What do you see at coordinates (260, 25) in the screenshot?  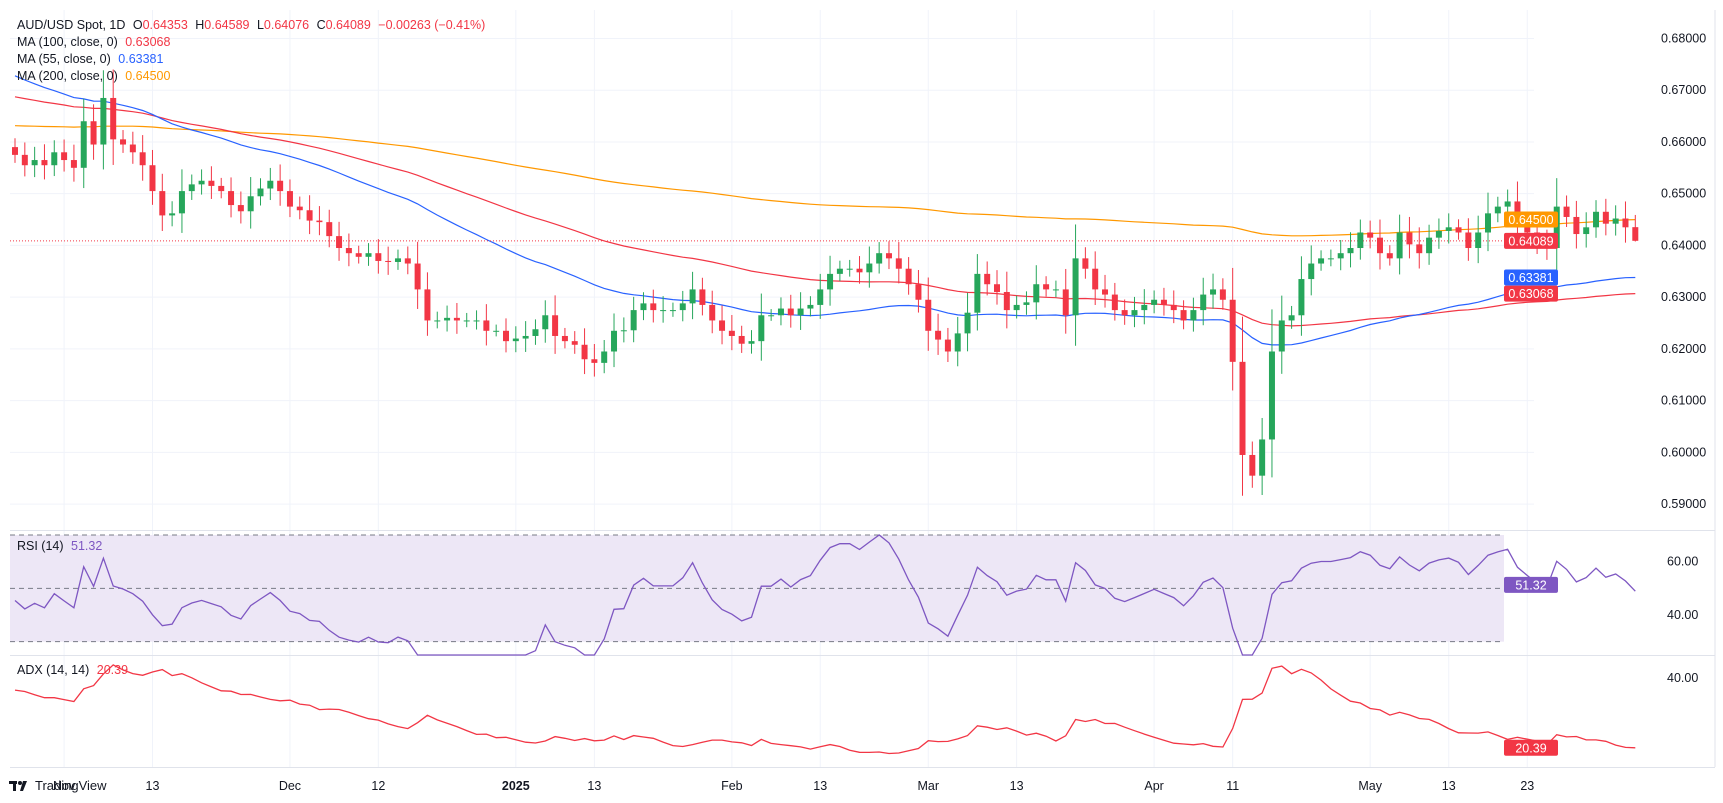 I see `low-label: L` at bounding box center [260, 25].